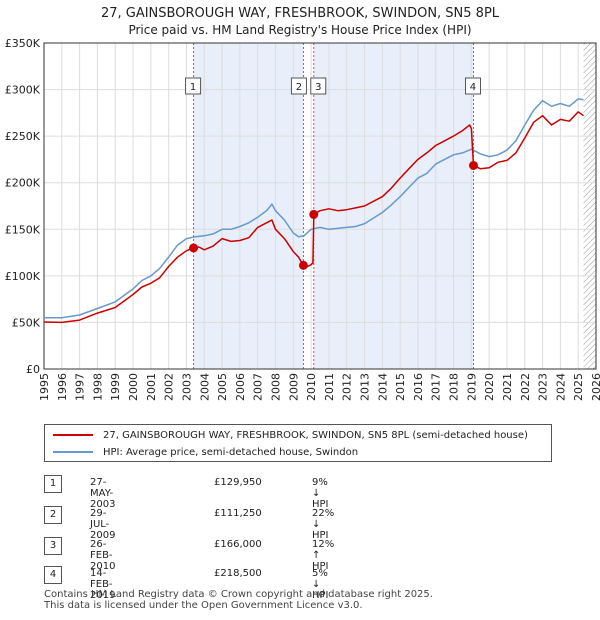 This screenshot has width=600, height=620. What do you see at coordinates (382, 387) in the screenshot?
I see `x-tick-label: 2014` at bounding box center [382, 387].